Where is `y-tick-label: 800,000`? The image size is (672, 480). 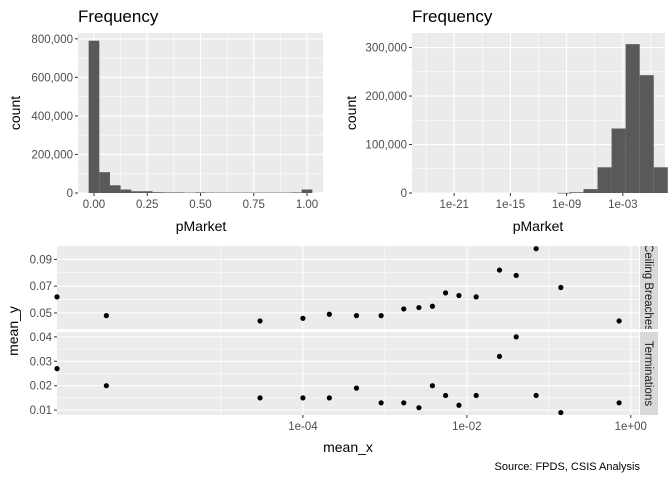 y-tick-label: 800,000 is located at coordinates (52, 40).